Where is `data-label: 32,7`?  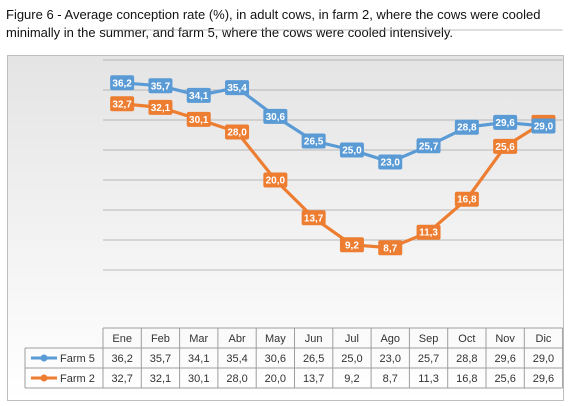 data-label: 32,7 is located at coordinates (122, 104).